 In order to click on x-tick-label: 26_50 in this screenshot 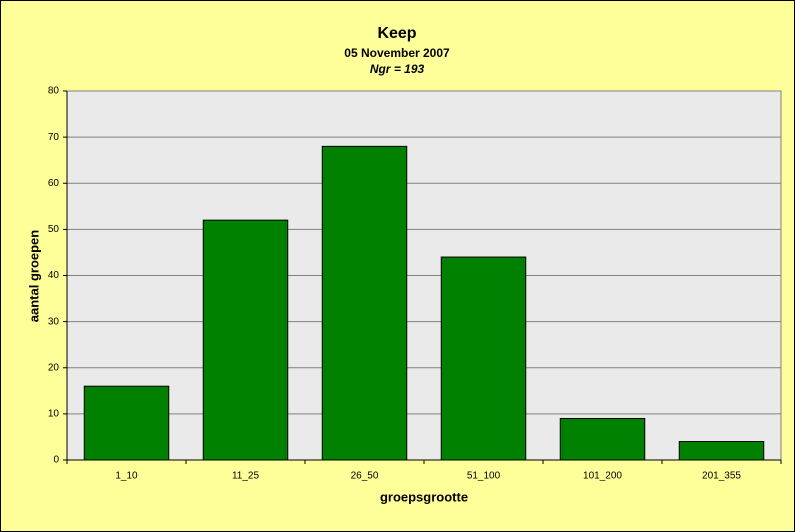, I will do `click(365, 476)`.